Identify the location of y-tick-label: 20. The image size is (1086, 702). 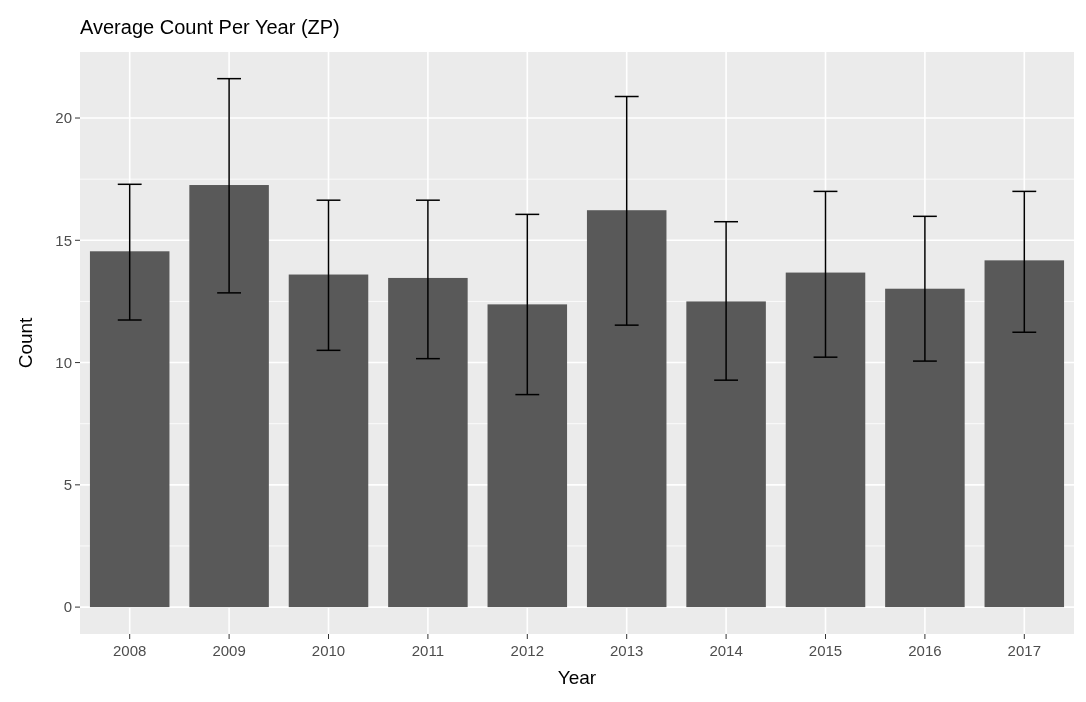
(63, 118).